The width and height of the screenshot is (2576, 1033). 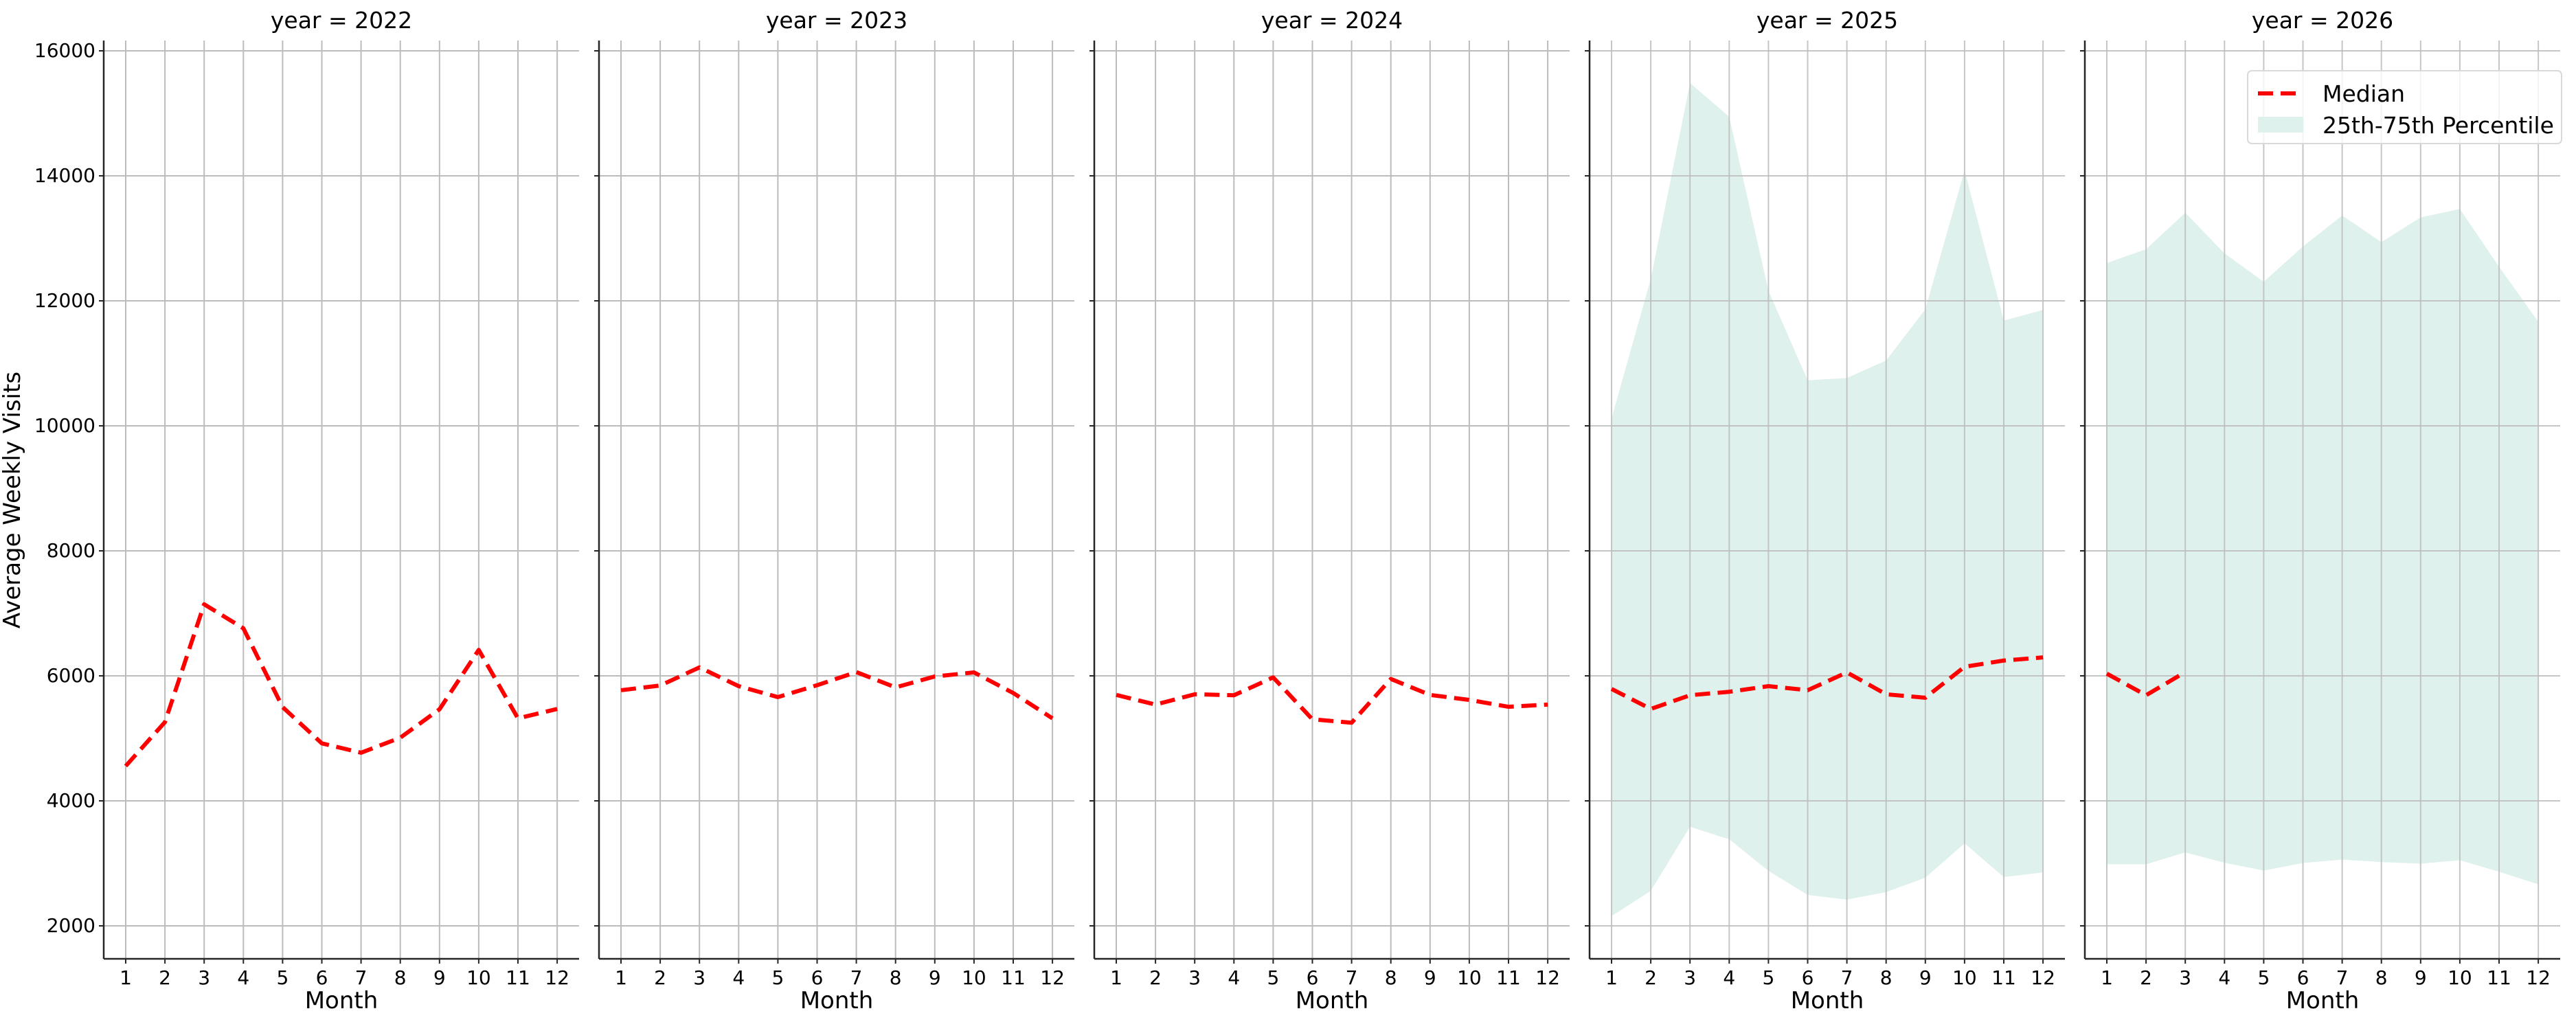 What do you see at coordinates (70, 676) in the screenshot?
I see `y-tick-label: 6000` at bounding box center [70, 676].